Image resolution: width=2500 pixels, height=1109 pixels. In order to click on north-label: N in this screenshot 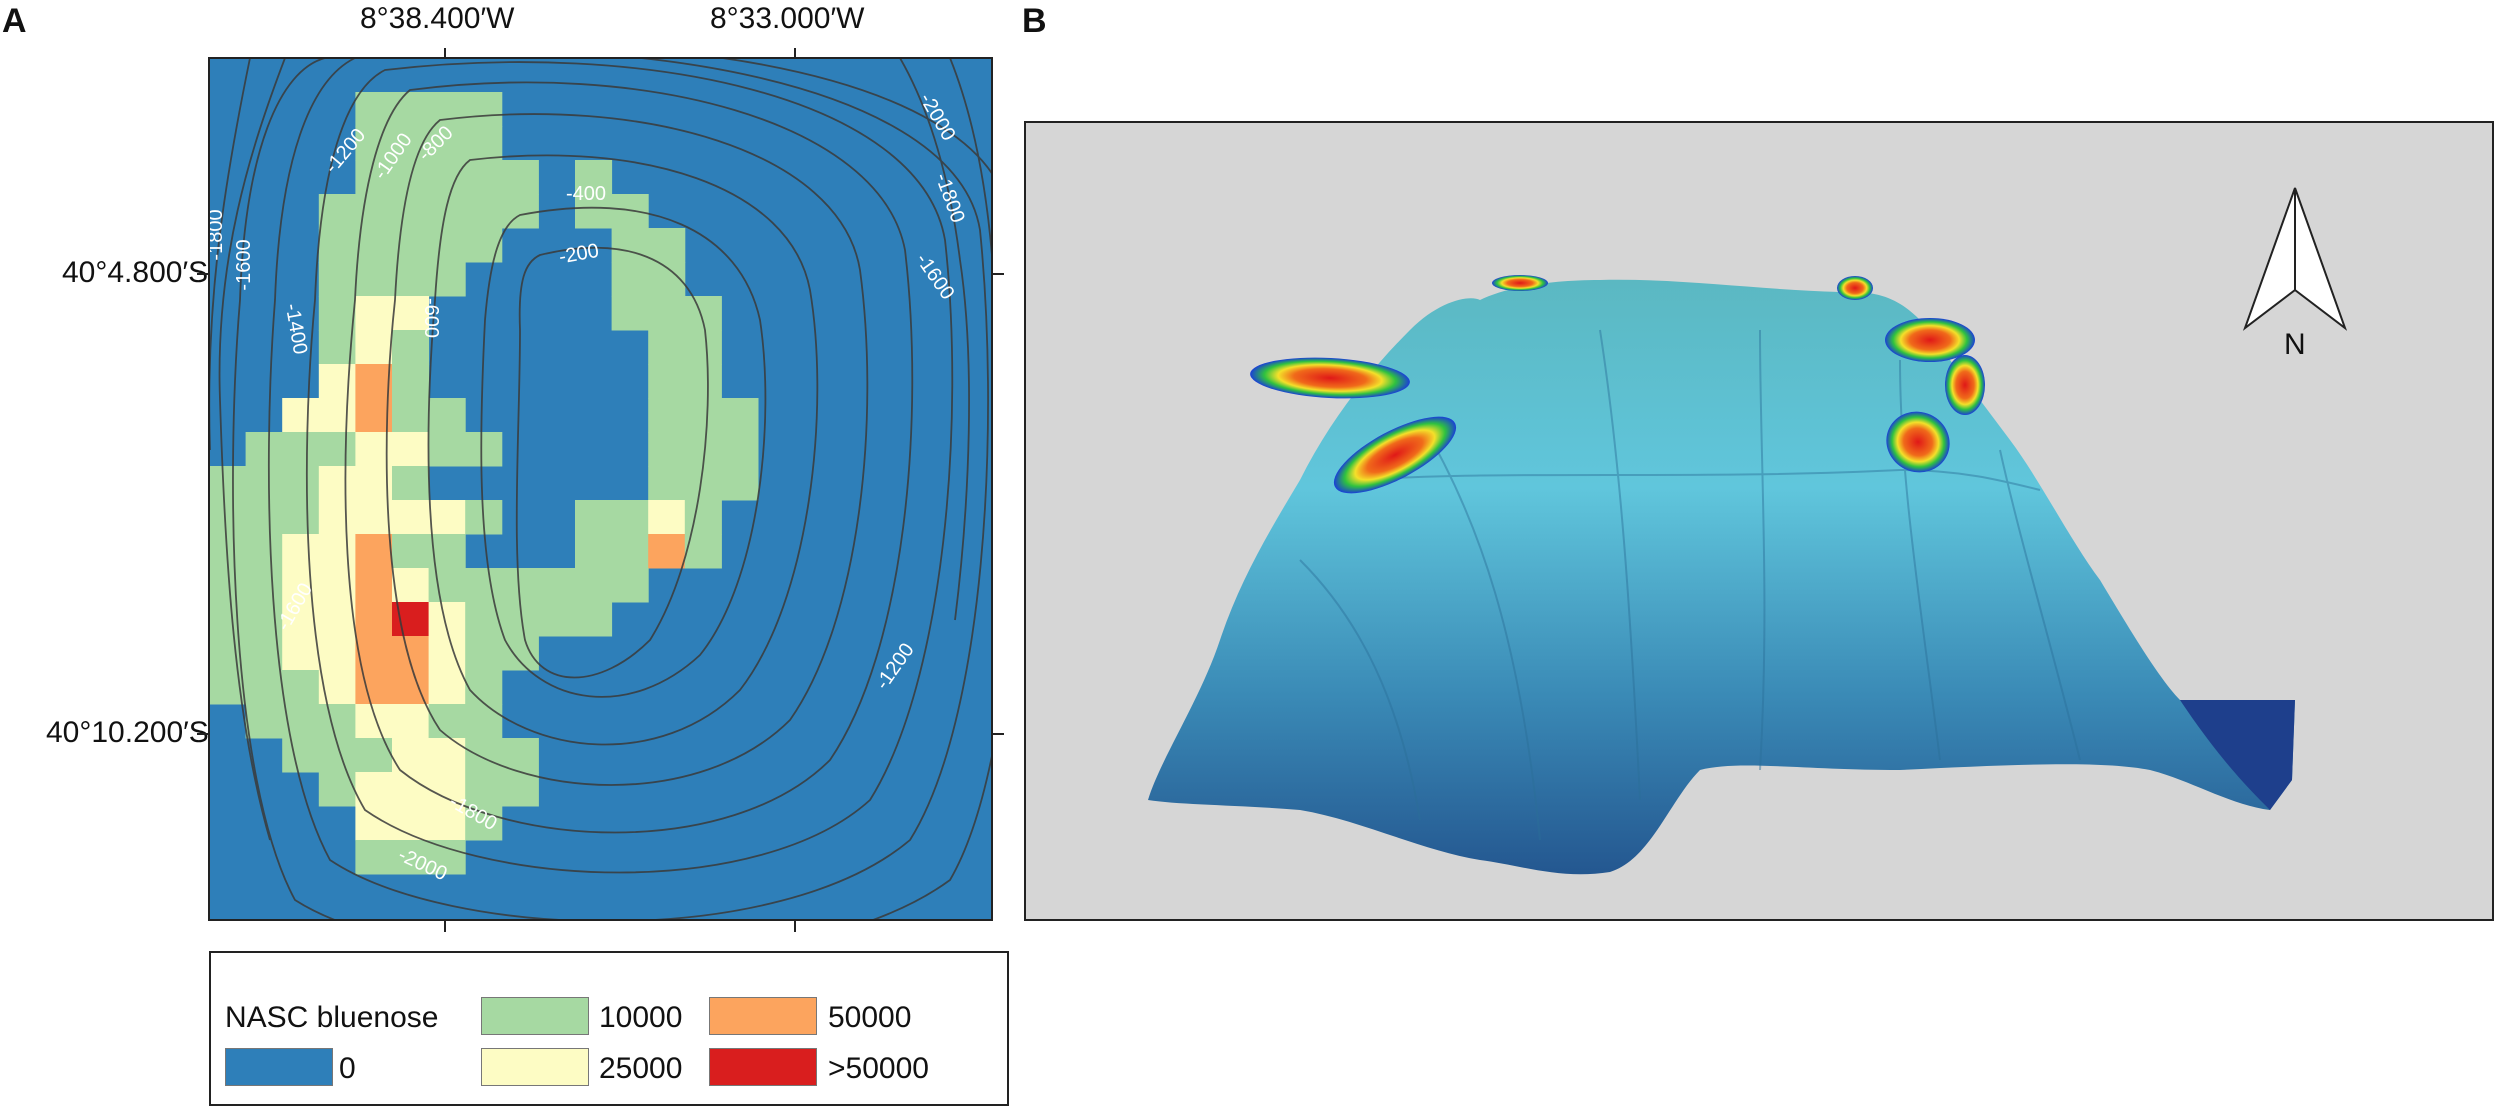, I will do `click(2295, 344)`.